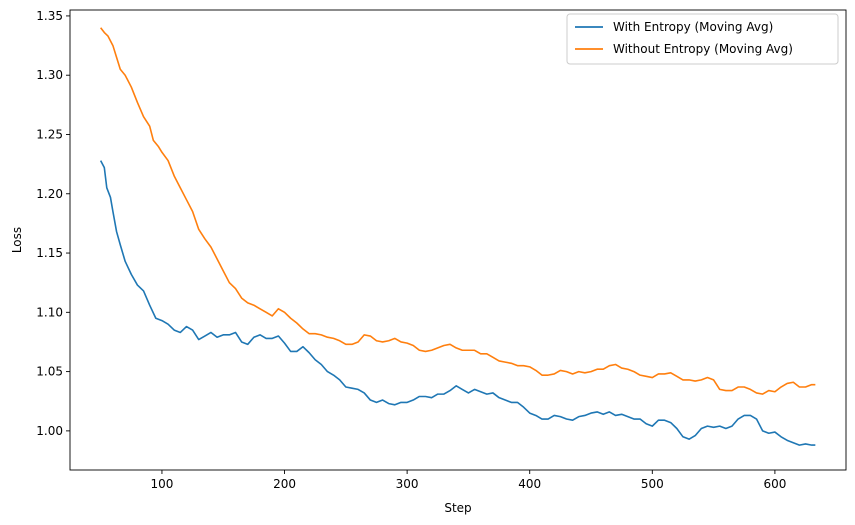  What do you see at coordinates (49, 312) in the screenshot?
I see `y-tick-label: 1.10` at bounding box center [49, 312].